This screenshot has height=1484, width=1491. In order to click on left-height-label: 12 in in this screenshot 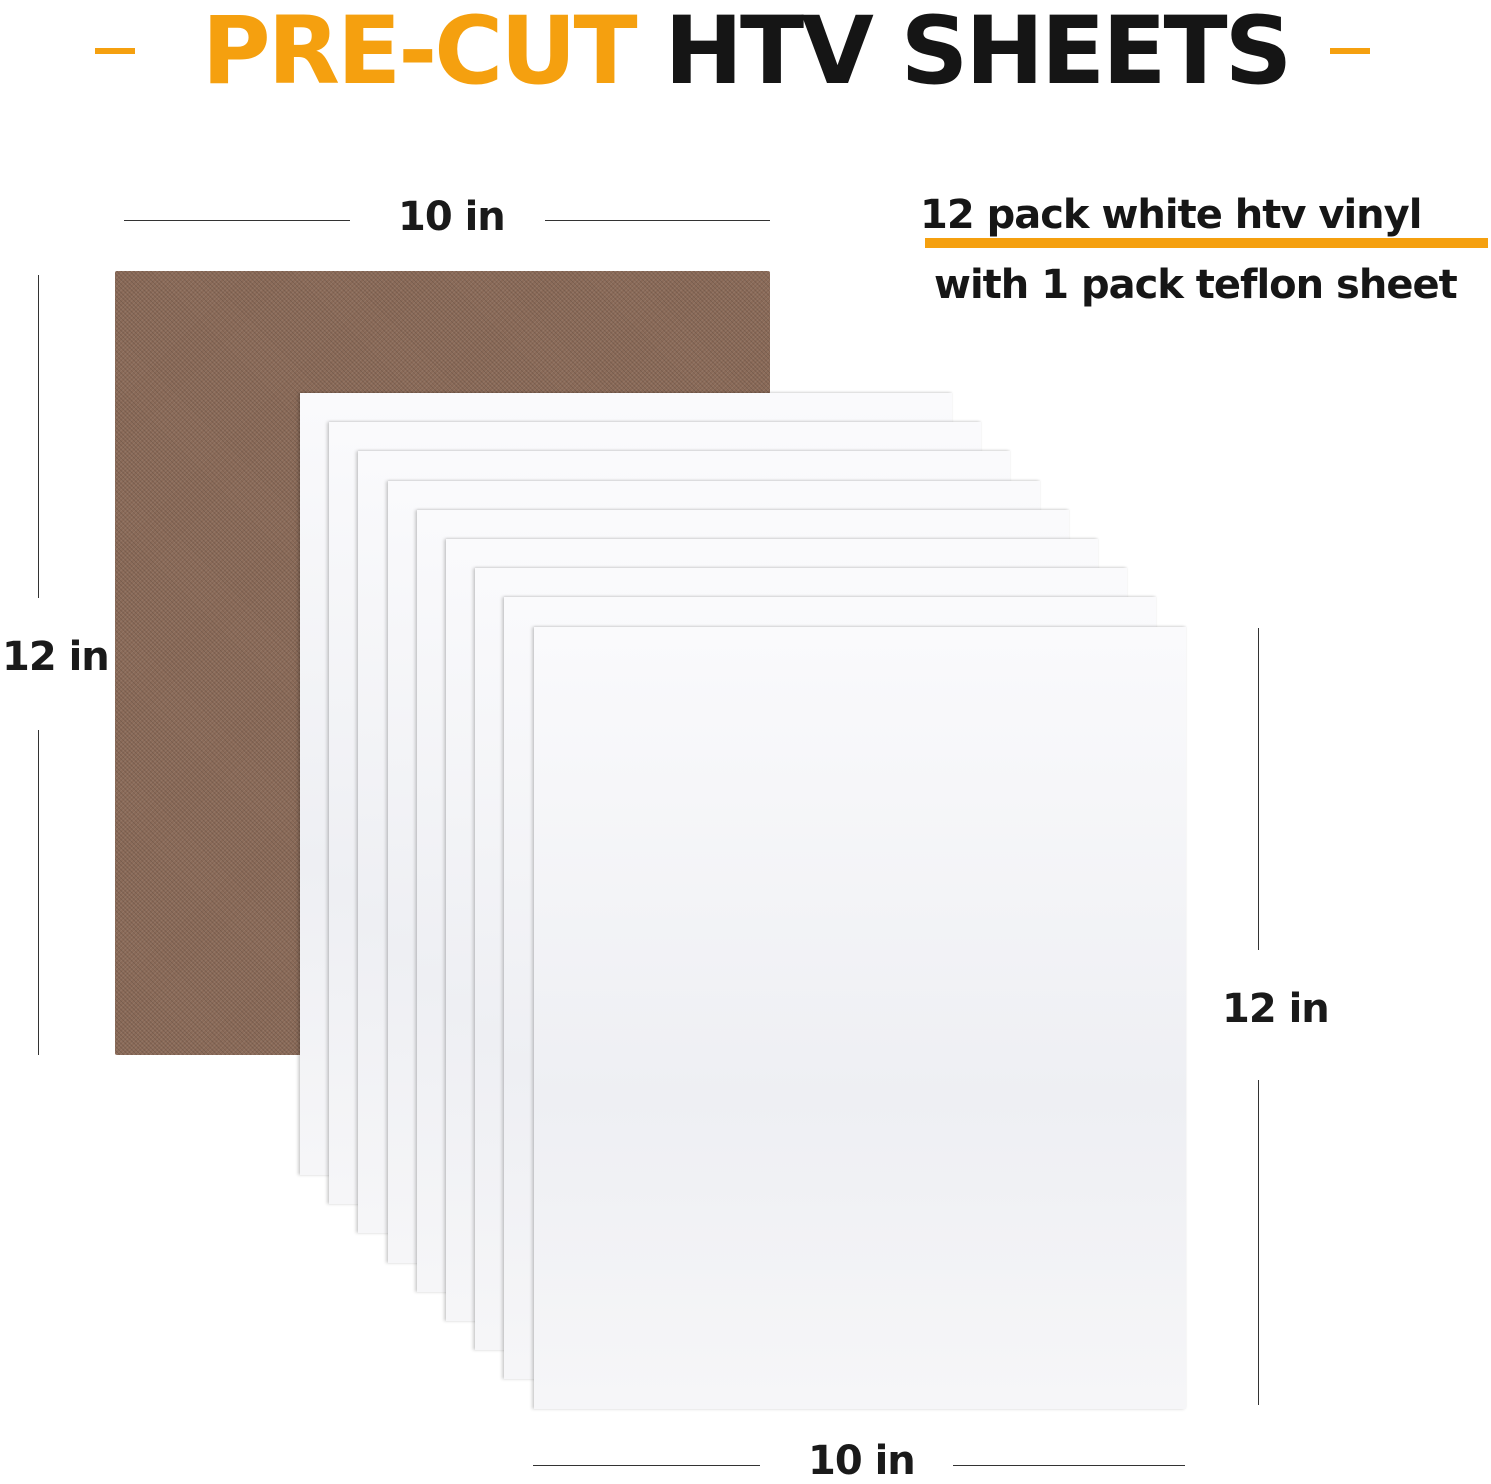, I will do `click(56, 657)`.